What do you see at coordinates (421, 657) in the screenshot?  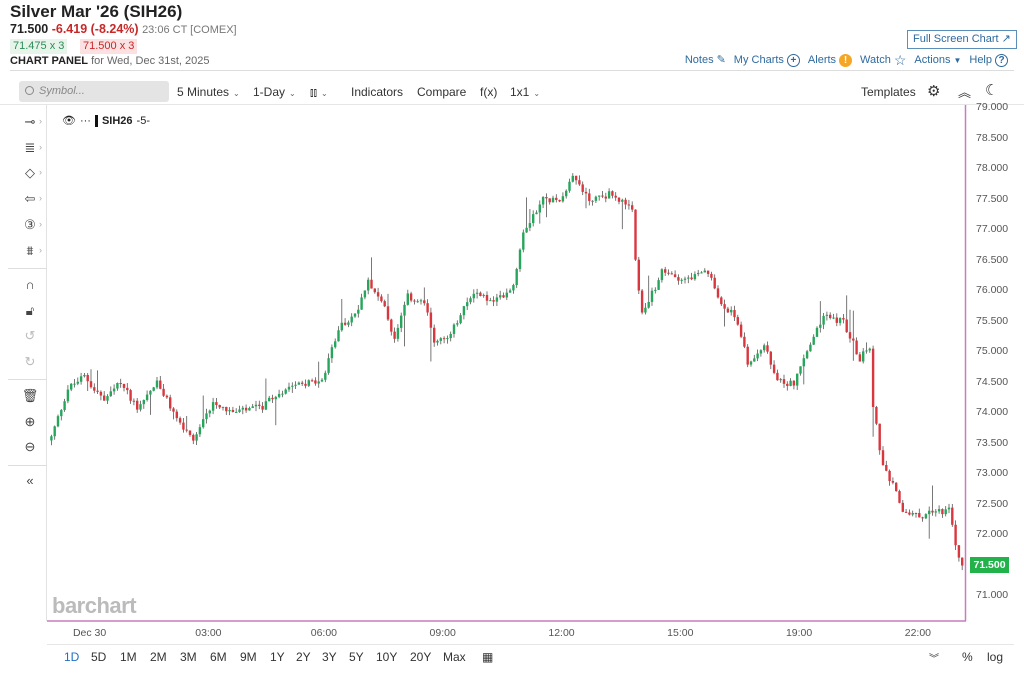 I see `timeframe-20y: 20Y` at bounding box center [421, 657].